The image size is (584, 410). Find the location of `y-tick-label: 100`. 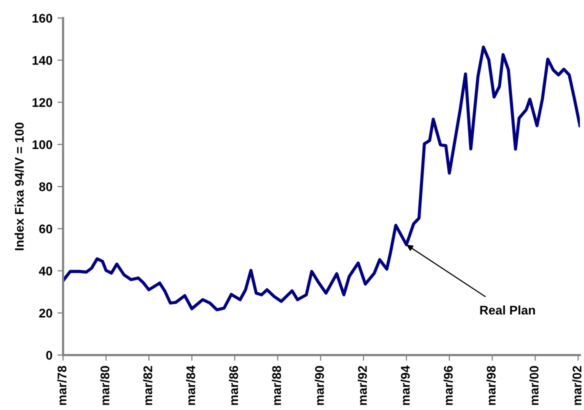

y-tick-label: 100 is located at coordinates (42, 145).